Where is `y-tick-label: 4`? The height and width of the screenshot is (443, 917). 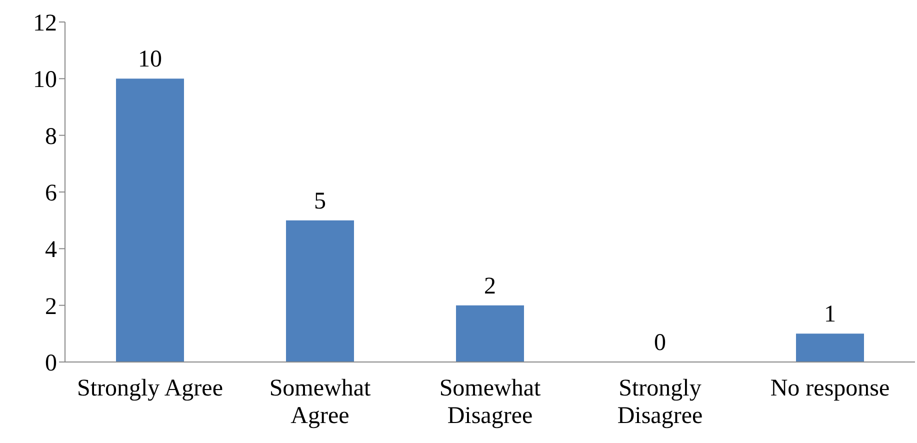 y-tick-label: 4 is located at coordinates (51, 250).